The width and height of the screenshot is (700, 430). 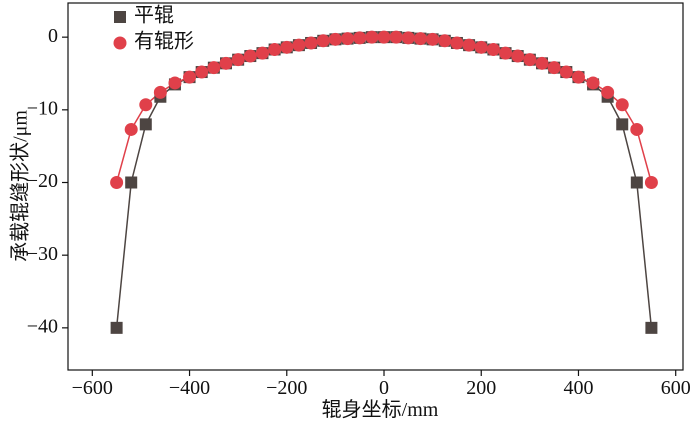 What do you see at coordinates (53, 36) in the screenshot?
I see `y-tick-label: 0` at bounding box center [53, 36].